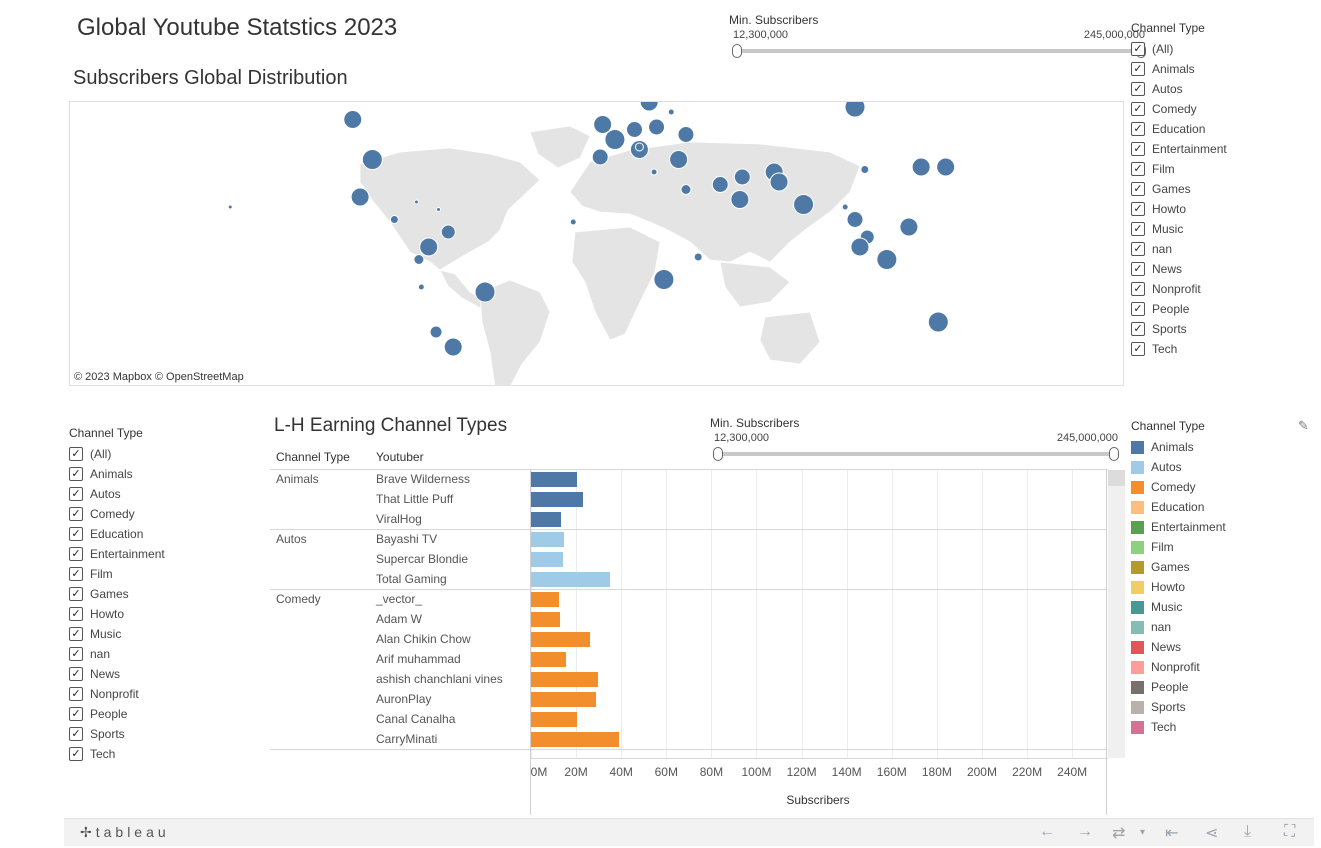  I want to click on legend-item: Music, so click(1221, 607).